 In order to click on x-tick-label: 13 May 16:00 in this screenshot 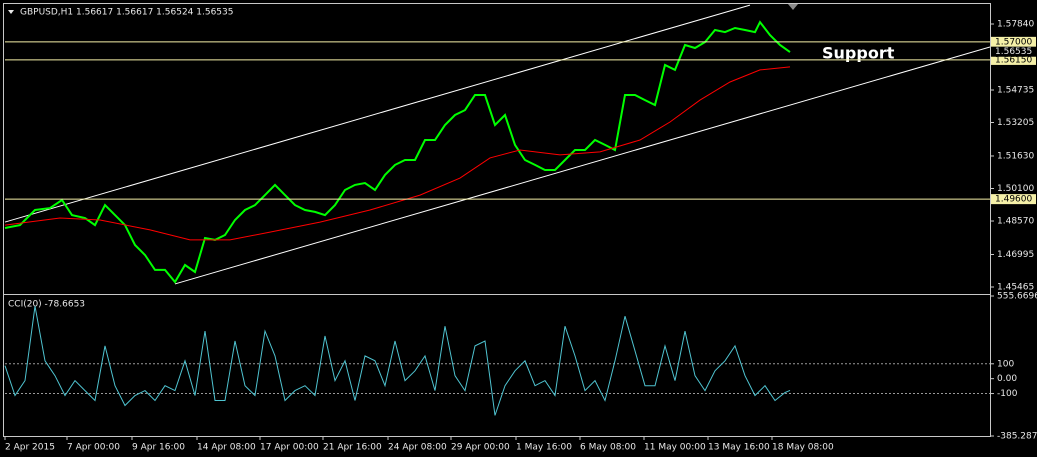, I will do `click(739, 448)`.